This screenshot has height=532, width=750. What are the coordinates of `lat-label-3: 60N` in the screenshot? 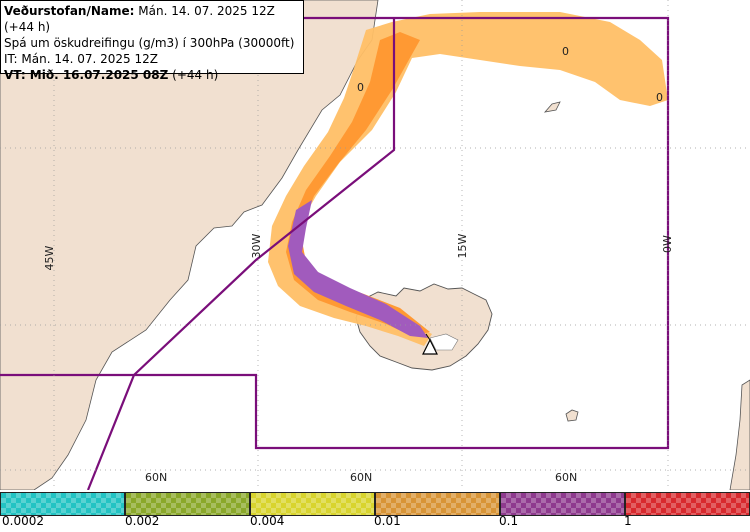 It's located at (566, 477).